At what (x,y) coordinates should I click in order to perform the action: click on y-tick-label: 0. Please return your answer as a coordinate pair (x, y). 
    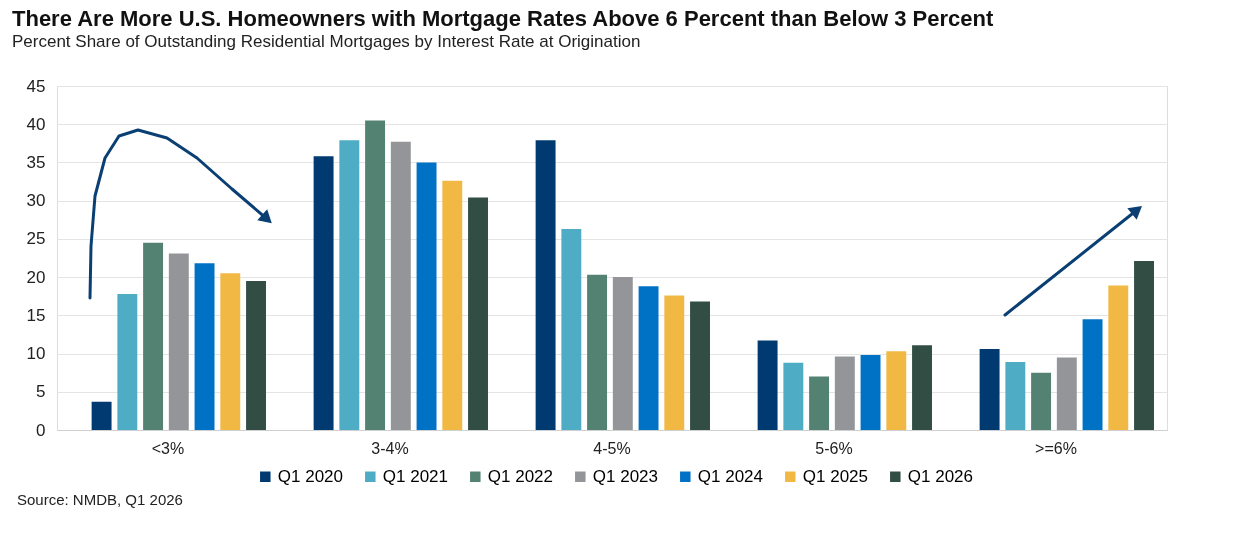
    Looking at the image, I should click on (41, 430).